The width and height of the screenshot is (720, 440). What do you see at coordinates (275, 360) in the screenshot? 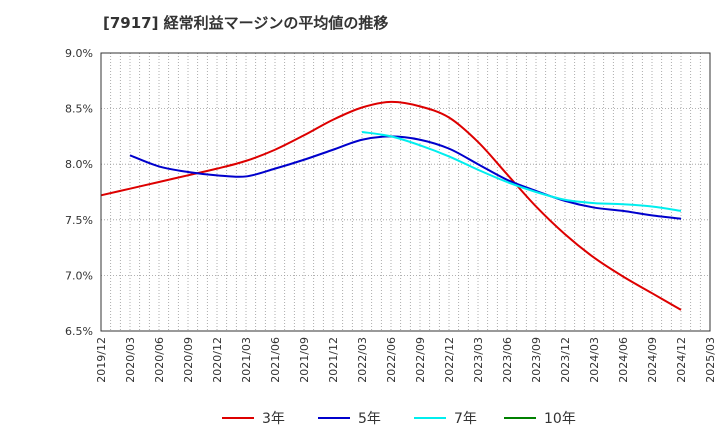
I see `x-tick-label: 2021/06` at bounding box center [275, 360].